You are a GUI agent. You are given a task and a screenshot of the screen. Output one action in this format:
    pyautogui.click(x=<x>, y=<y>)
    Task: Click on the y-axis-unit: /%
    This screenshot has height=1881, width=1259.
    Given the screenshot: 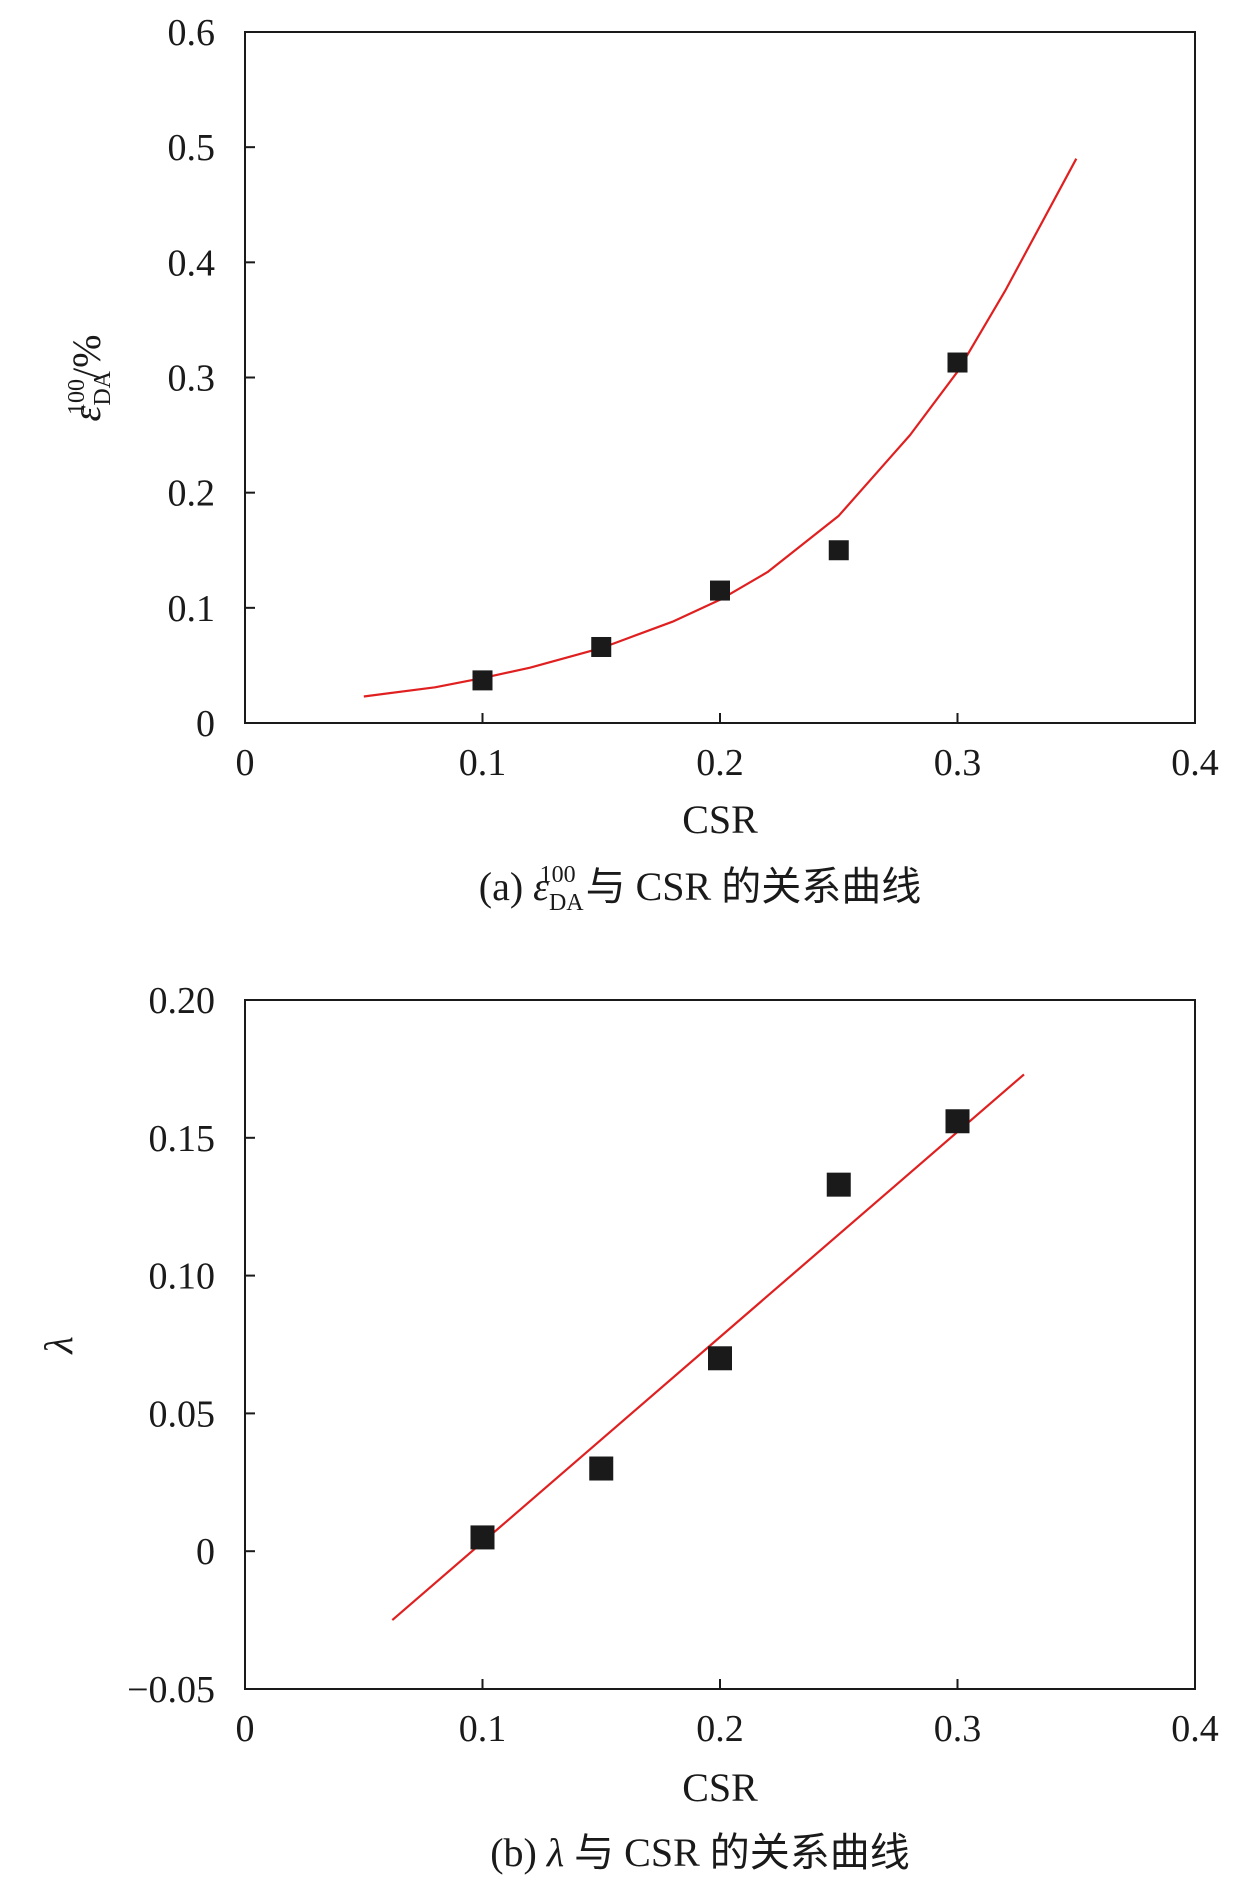 What is the action you would take?
    pyautogui.click(x=86, y=357)
    